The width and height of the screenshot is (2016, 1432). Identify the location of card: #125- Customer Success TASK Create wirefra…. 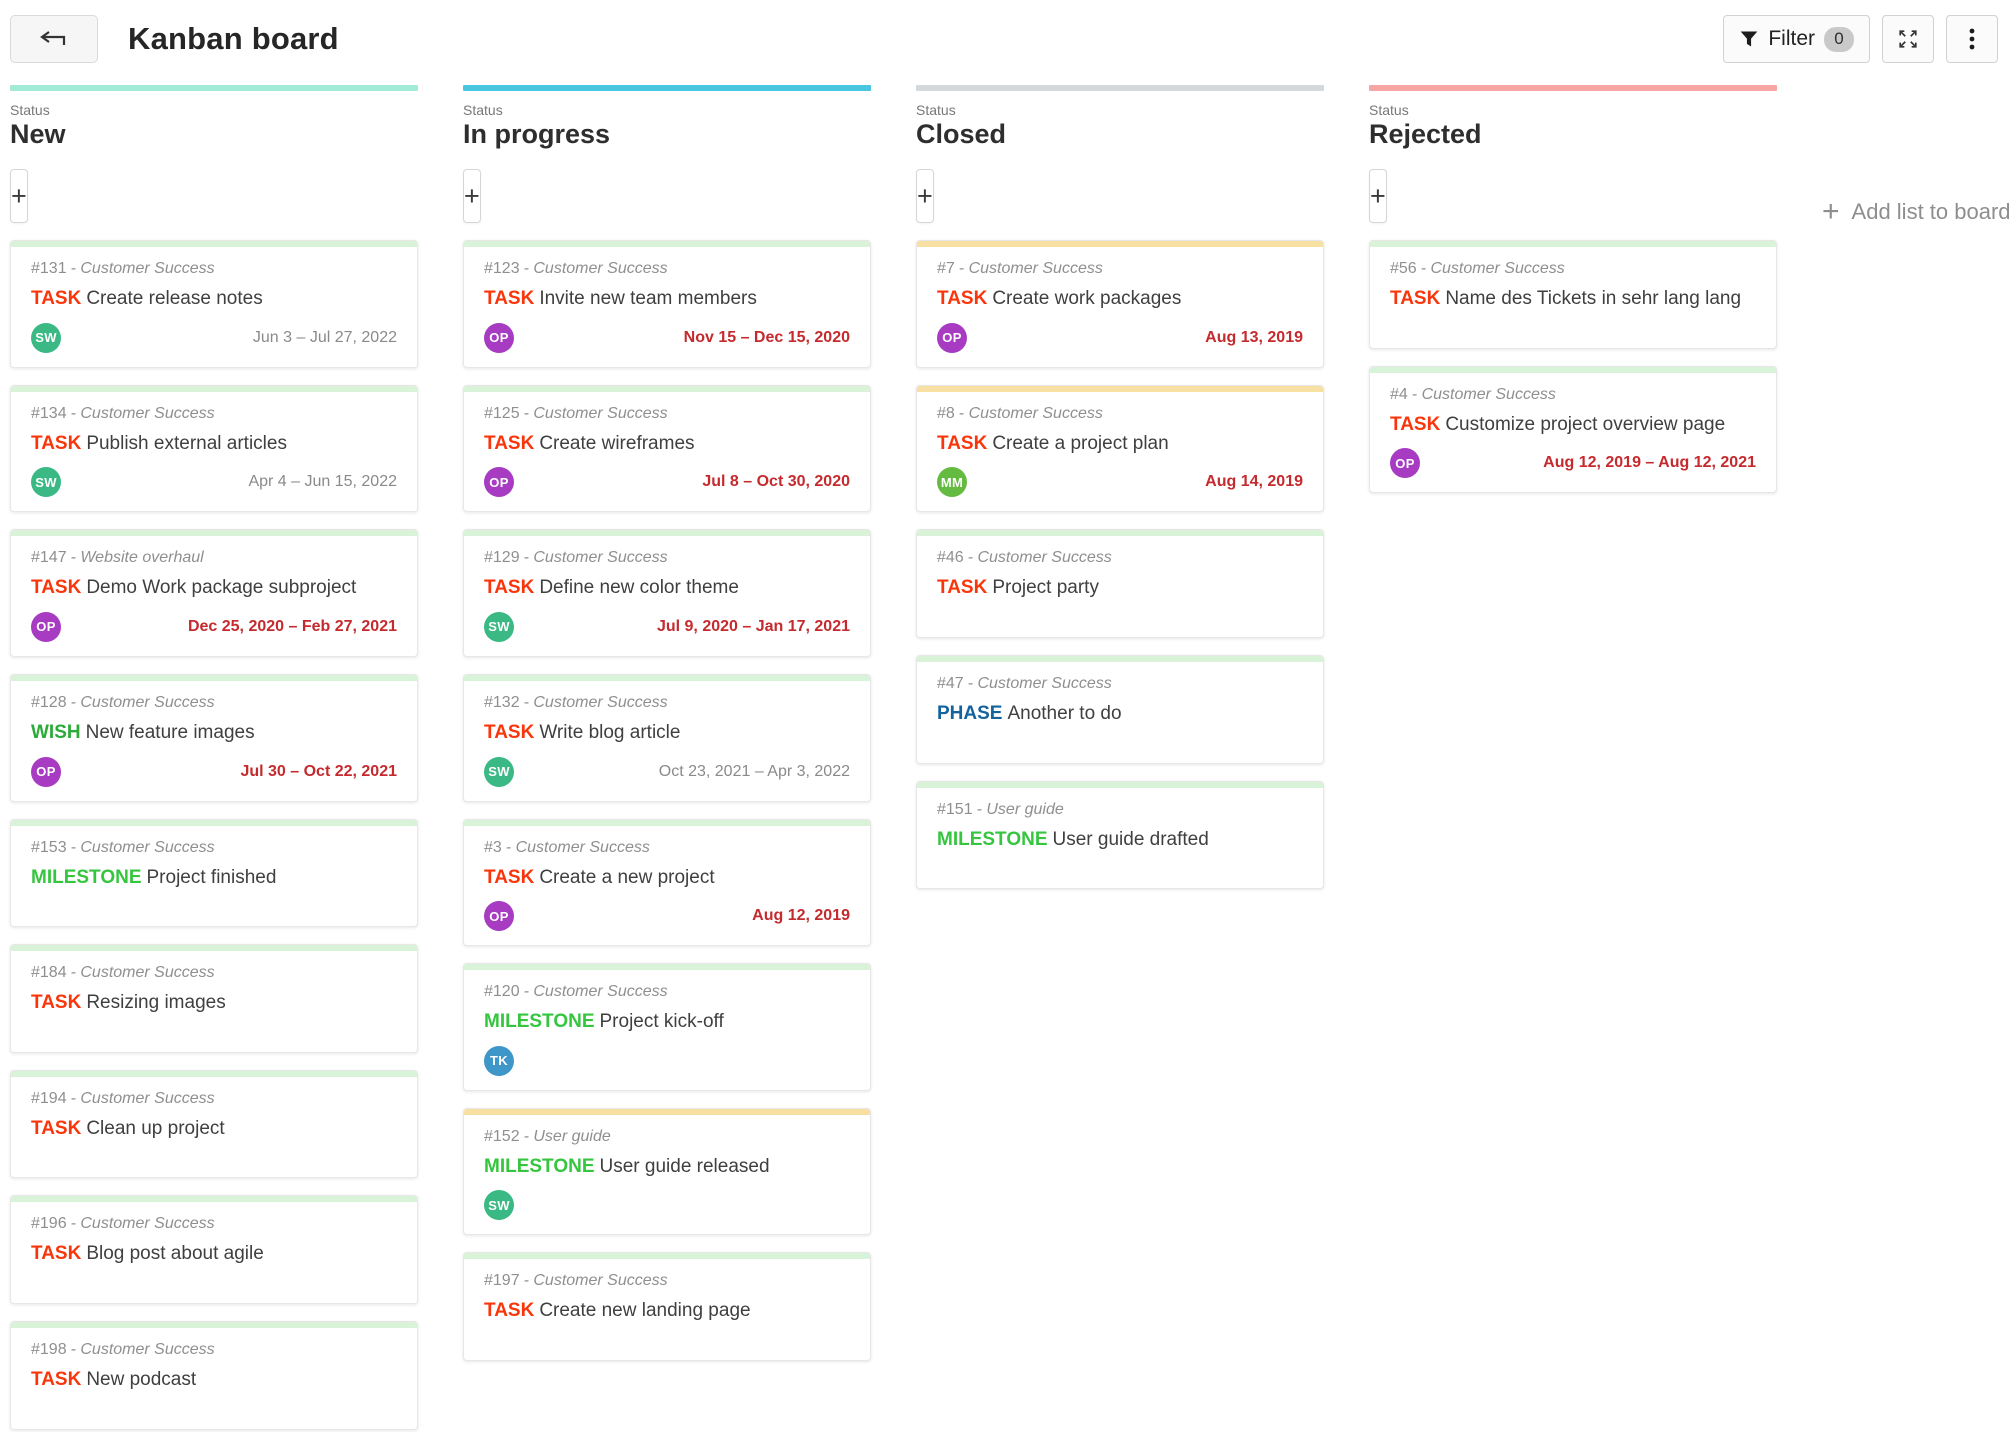
(667, 448).